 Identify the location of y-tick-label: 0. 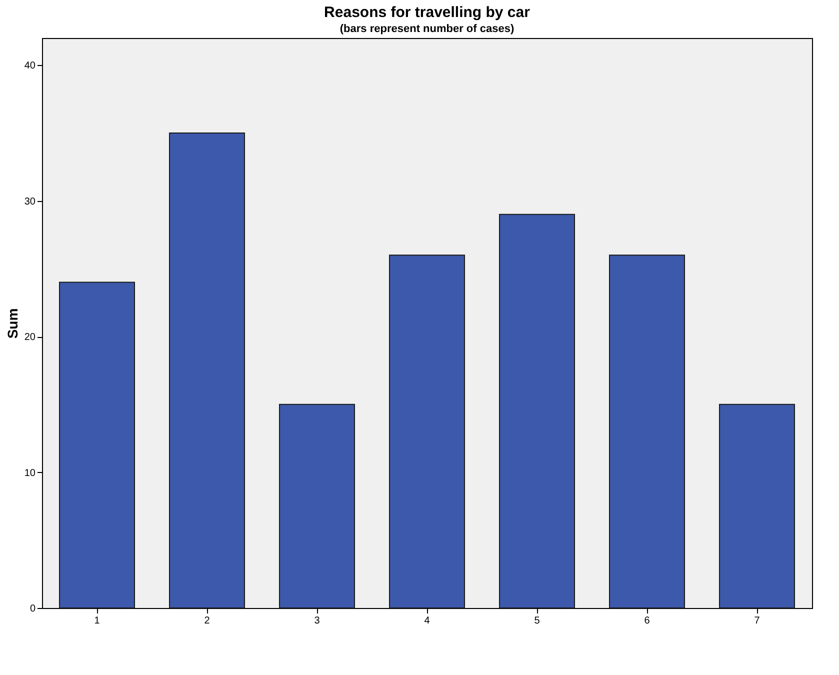
(33, 609).